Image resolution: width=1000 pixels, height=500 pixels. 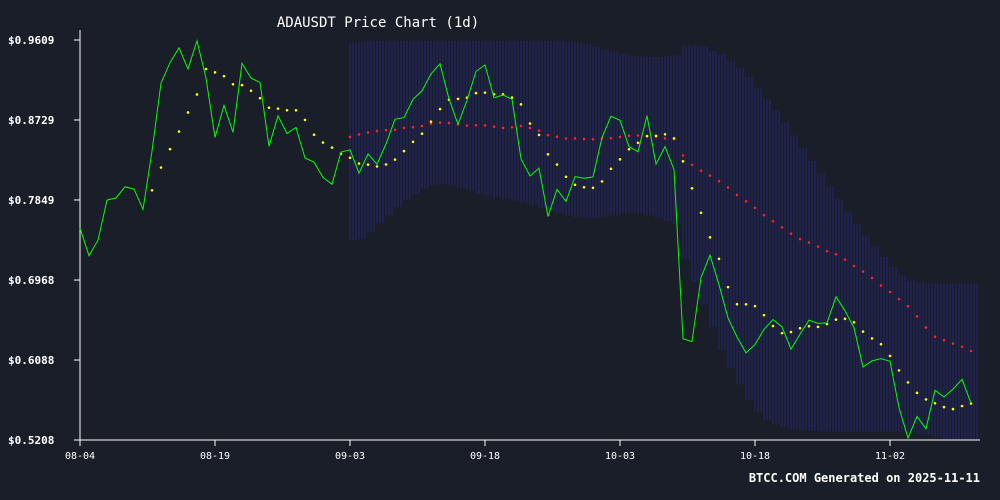 I want to click on x-tick-label: 09-03, so click(x=350, y=456).